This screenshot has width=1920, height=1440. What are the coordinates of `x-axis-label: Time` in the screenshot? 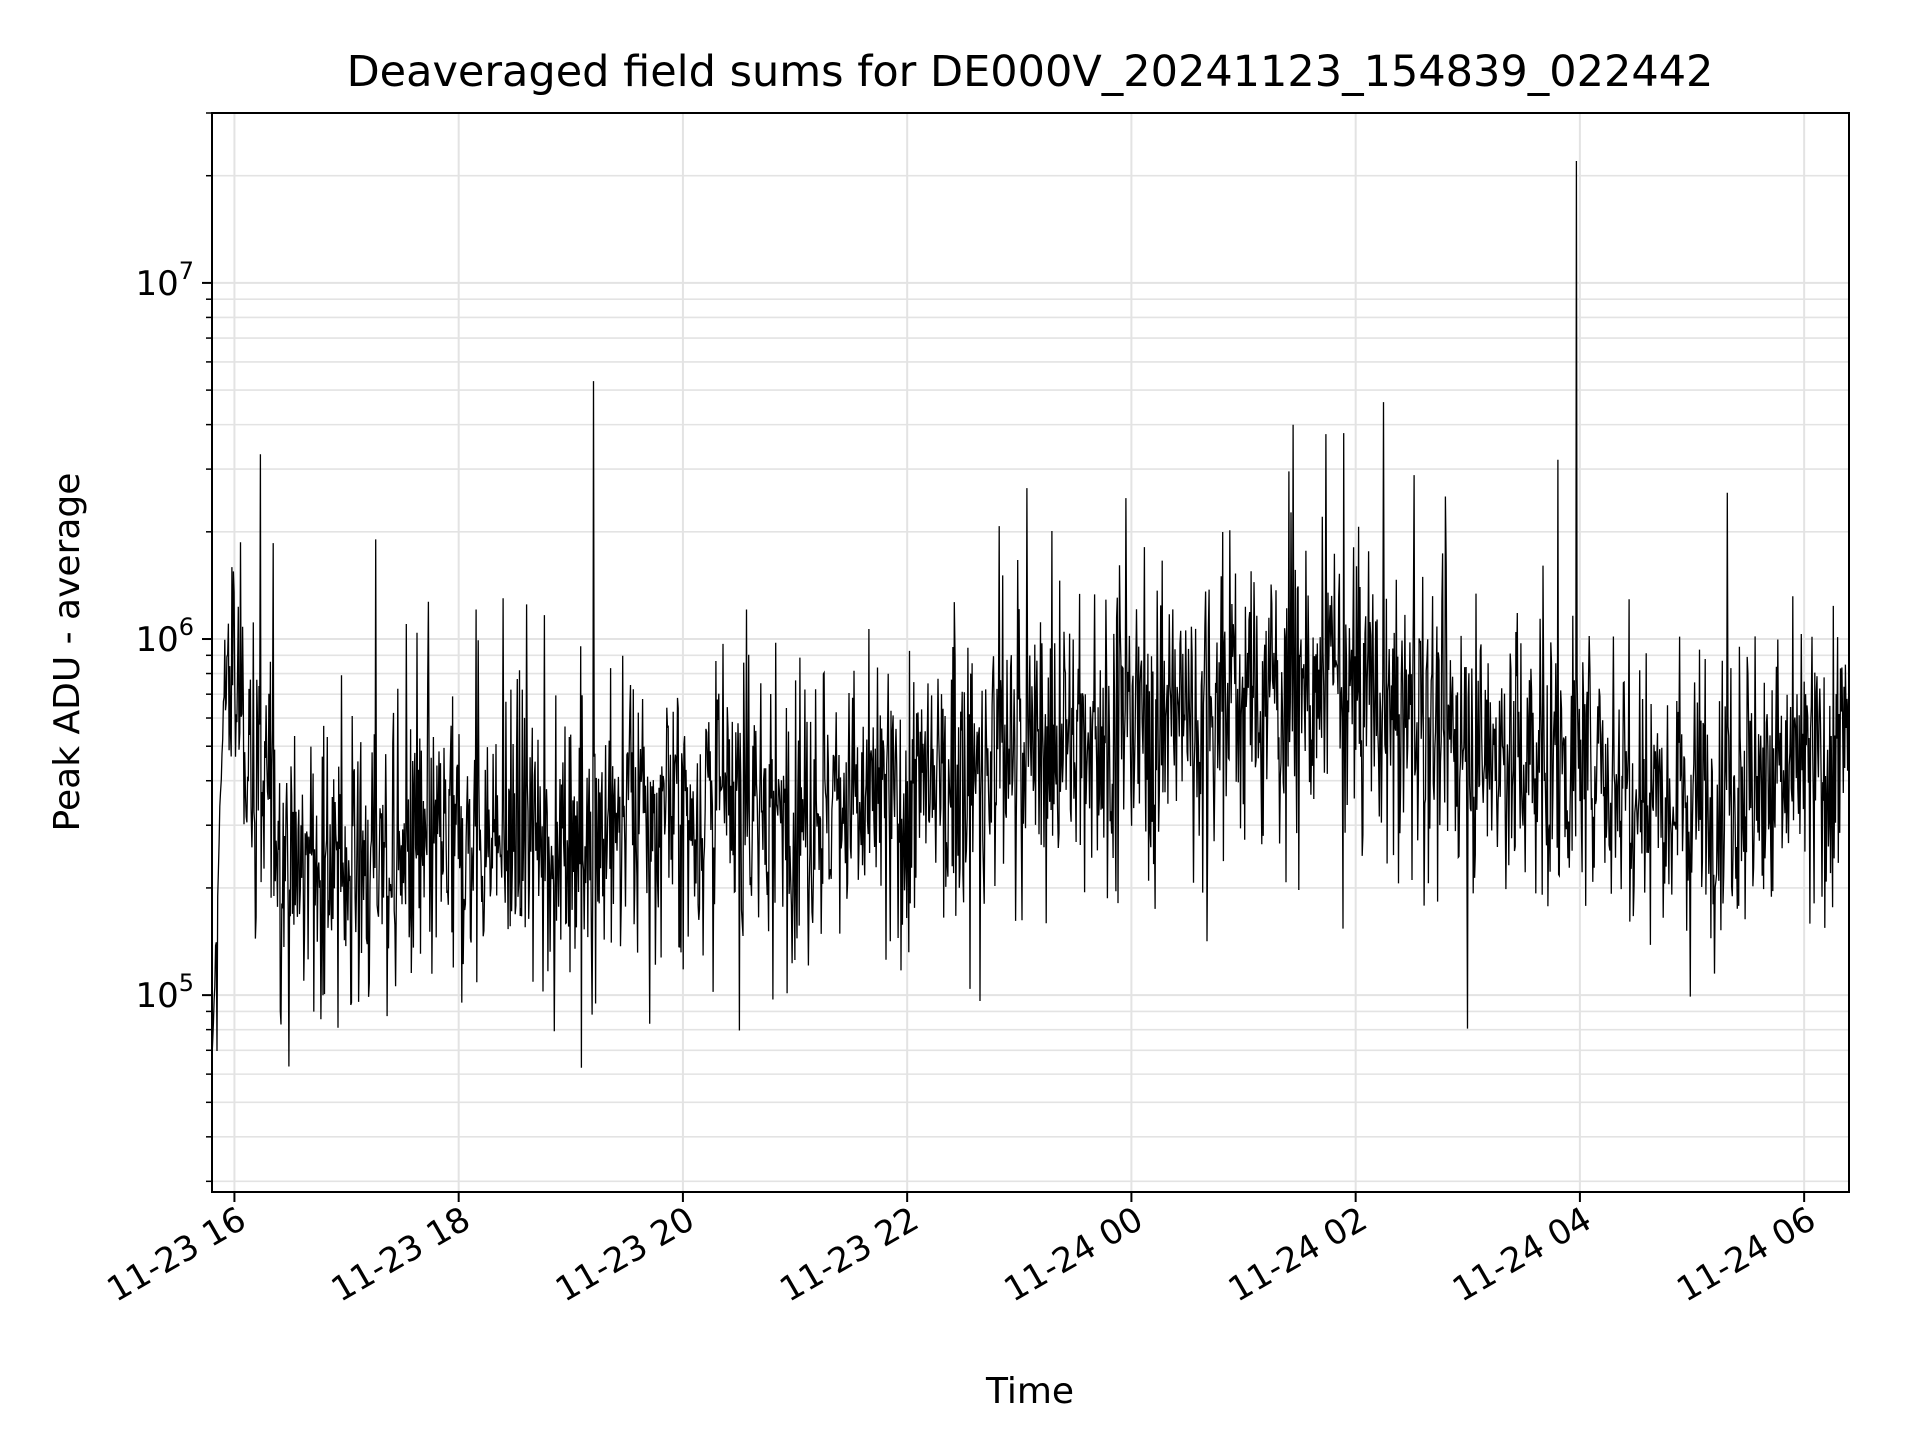 It's located at (1029, 1391).